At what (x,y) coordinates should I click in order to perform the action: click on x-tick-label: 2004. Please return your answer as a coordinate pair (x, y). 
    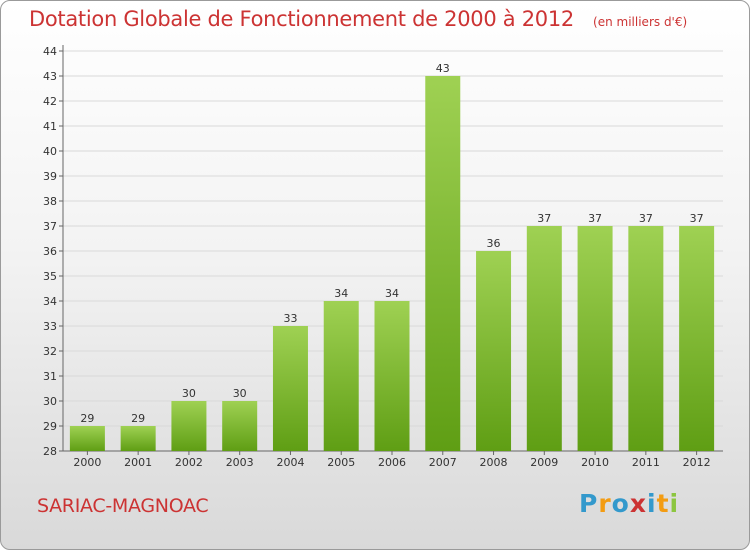
    Looking at the image, I should click on (290, 462).